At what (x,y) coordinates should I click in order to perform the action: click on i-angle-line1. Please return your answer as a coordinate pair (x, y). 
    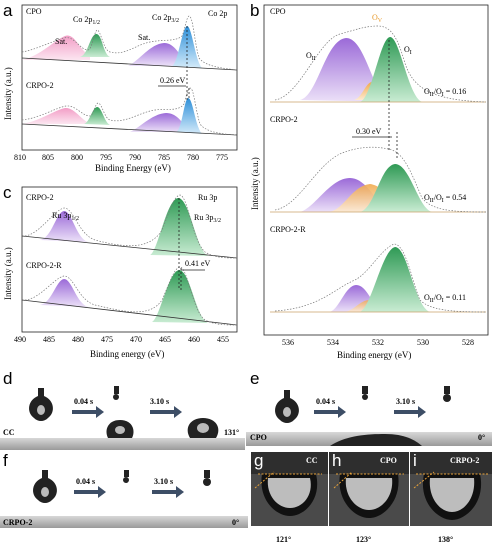
    Looking at the image, I should click on (424, 480).